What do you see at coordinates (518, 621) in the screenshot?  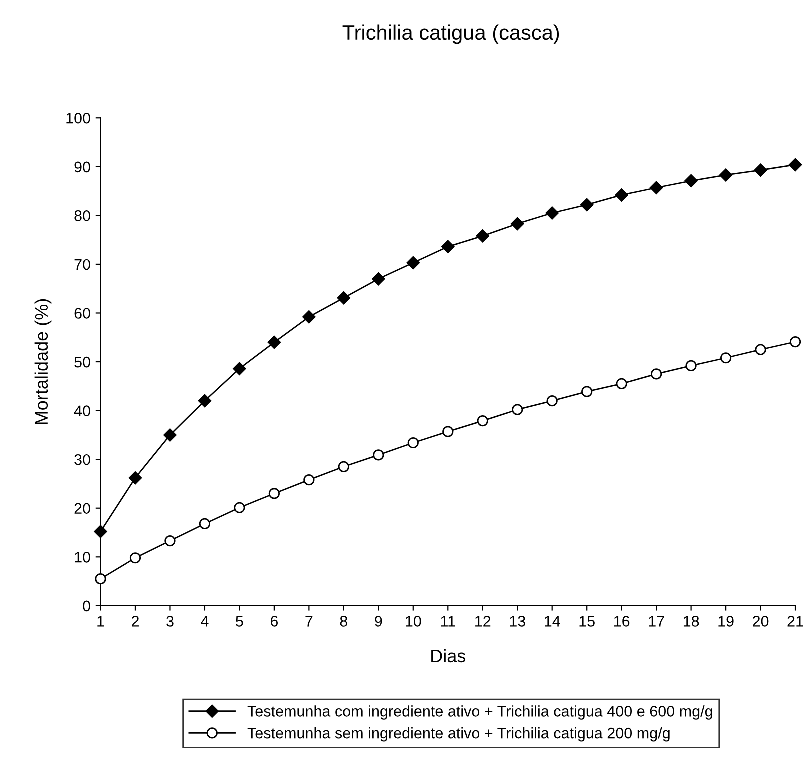 I see `x-tick-label: 13` at bounding box center [518, 621].